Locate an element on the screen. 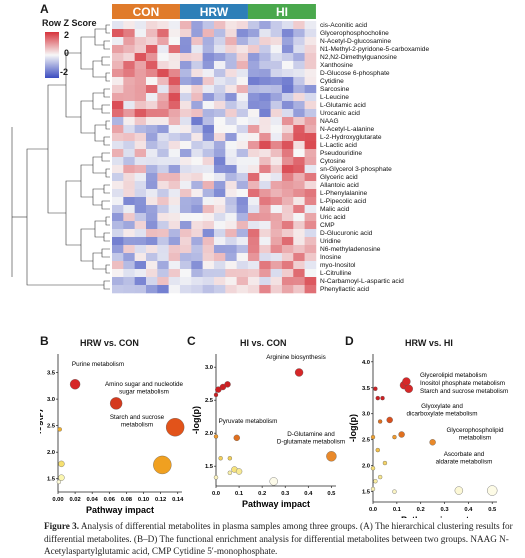 The image size is (525, 558). heatmap-row-label: Uridine is located at coordinates (330, 241).